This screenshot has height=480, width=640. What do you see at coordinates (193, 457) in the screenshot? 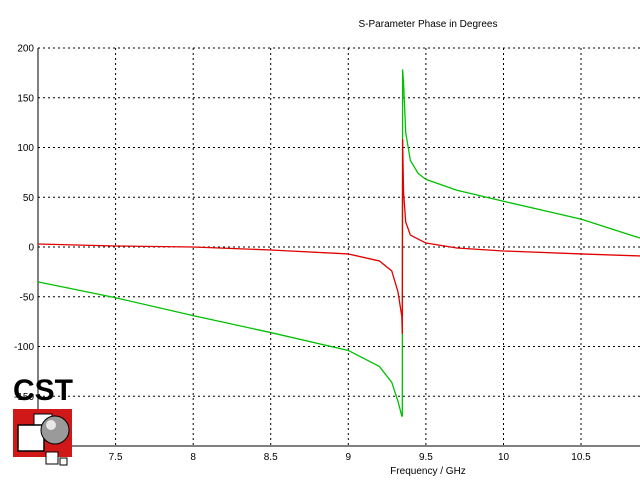
I see `x-tick-label: 8` at bounding box center [193, 457].